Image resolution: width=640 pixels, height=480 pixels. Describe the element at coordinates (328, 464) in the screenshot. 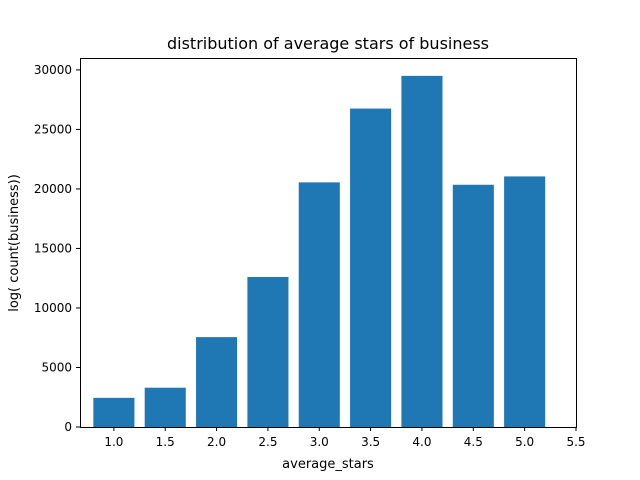

I see `x-axis-label: average_stars` at that location.